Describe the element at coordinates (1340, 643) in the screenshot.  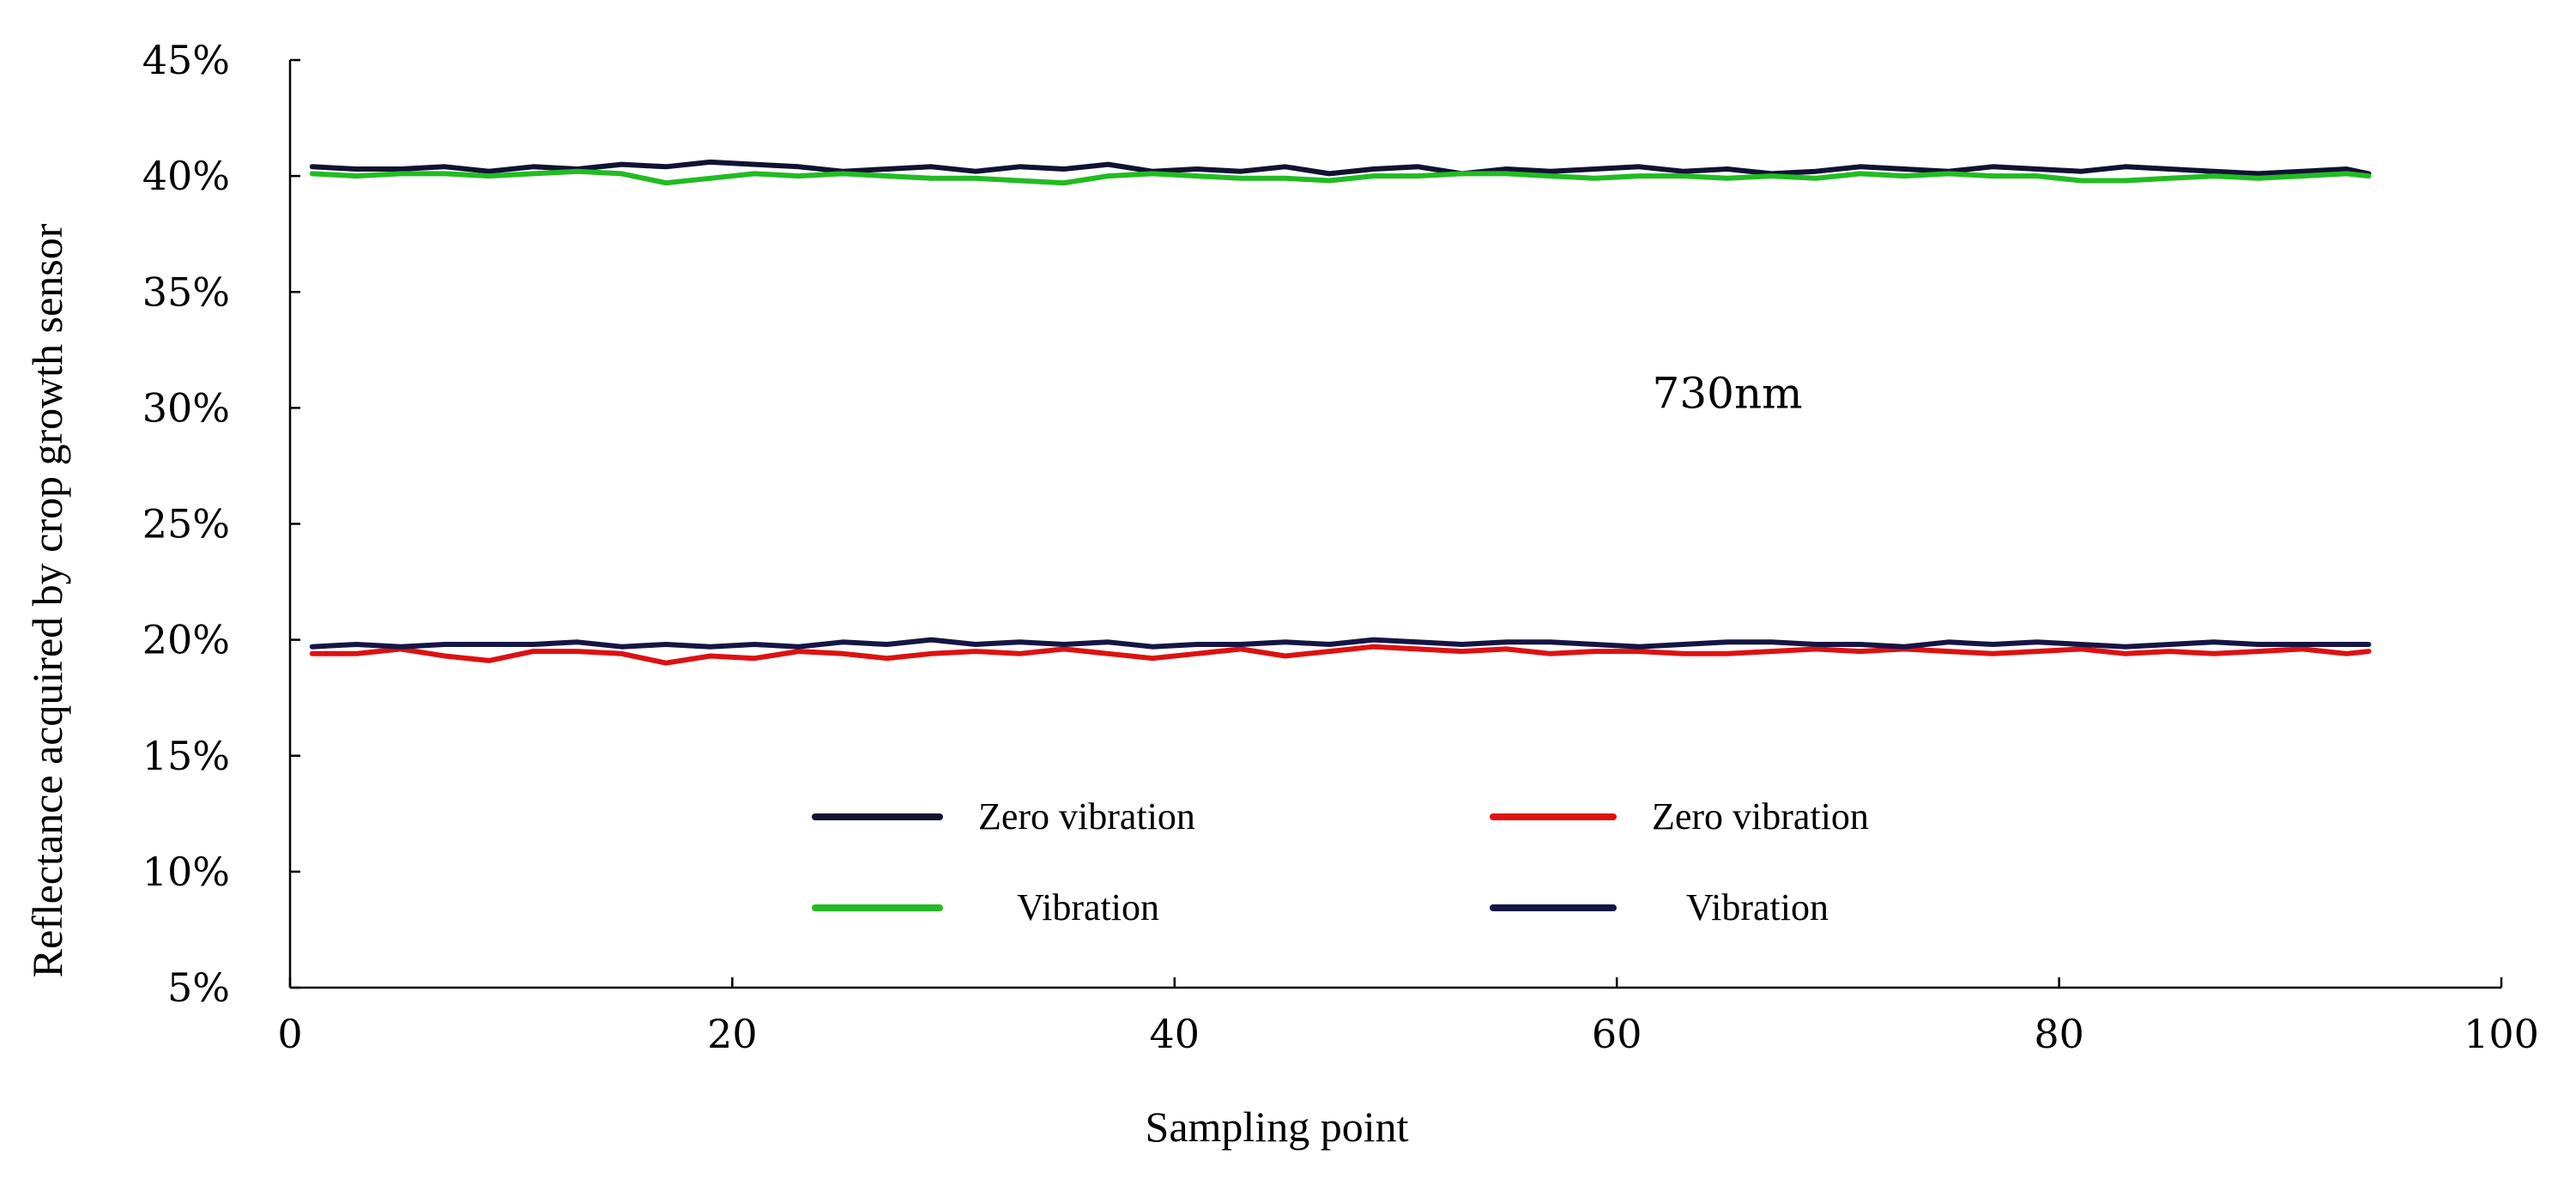
I see `series-line-730nm-vibration` at that location.